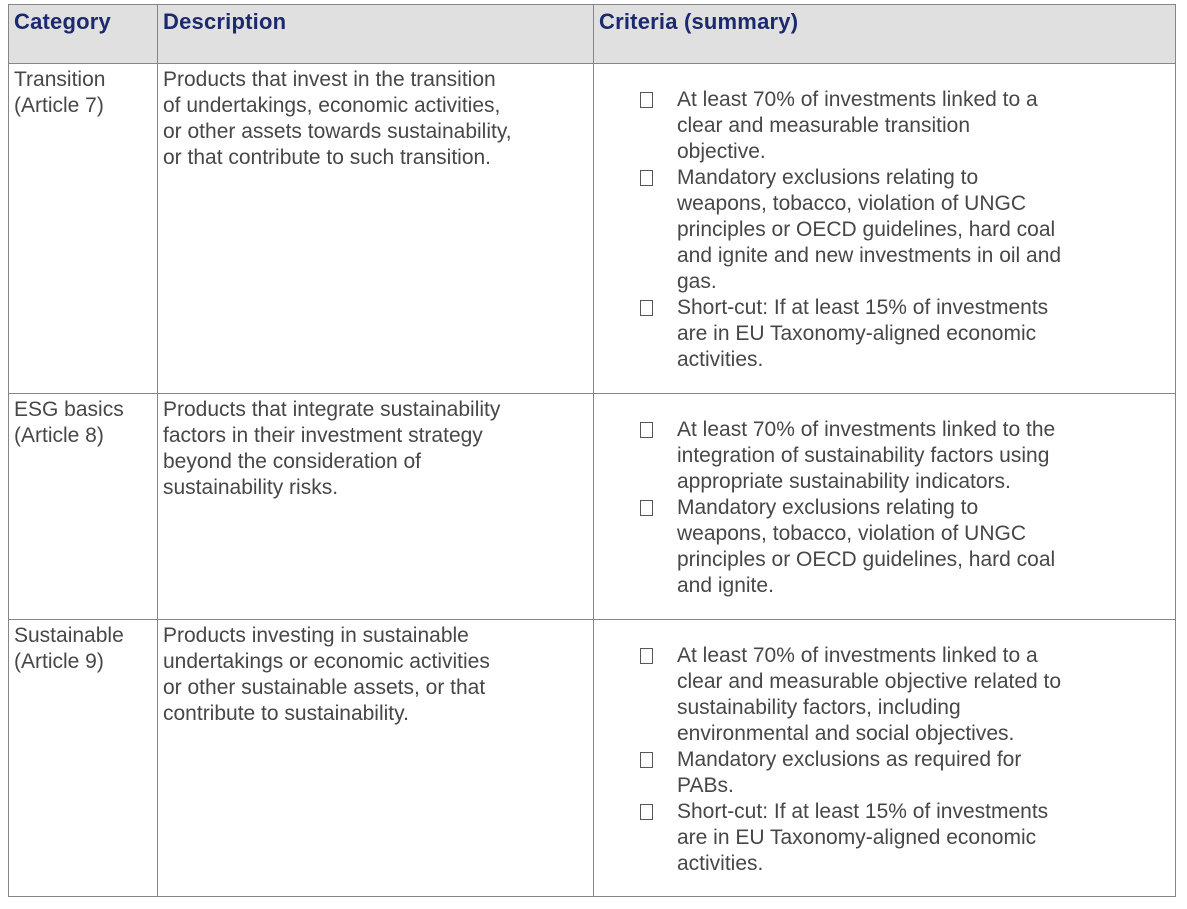 The height and width of the screenshot is (909, 1187). I want to click on header-criteria: Criteria (summary), so click(884, 34).